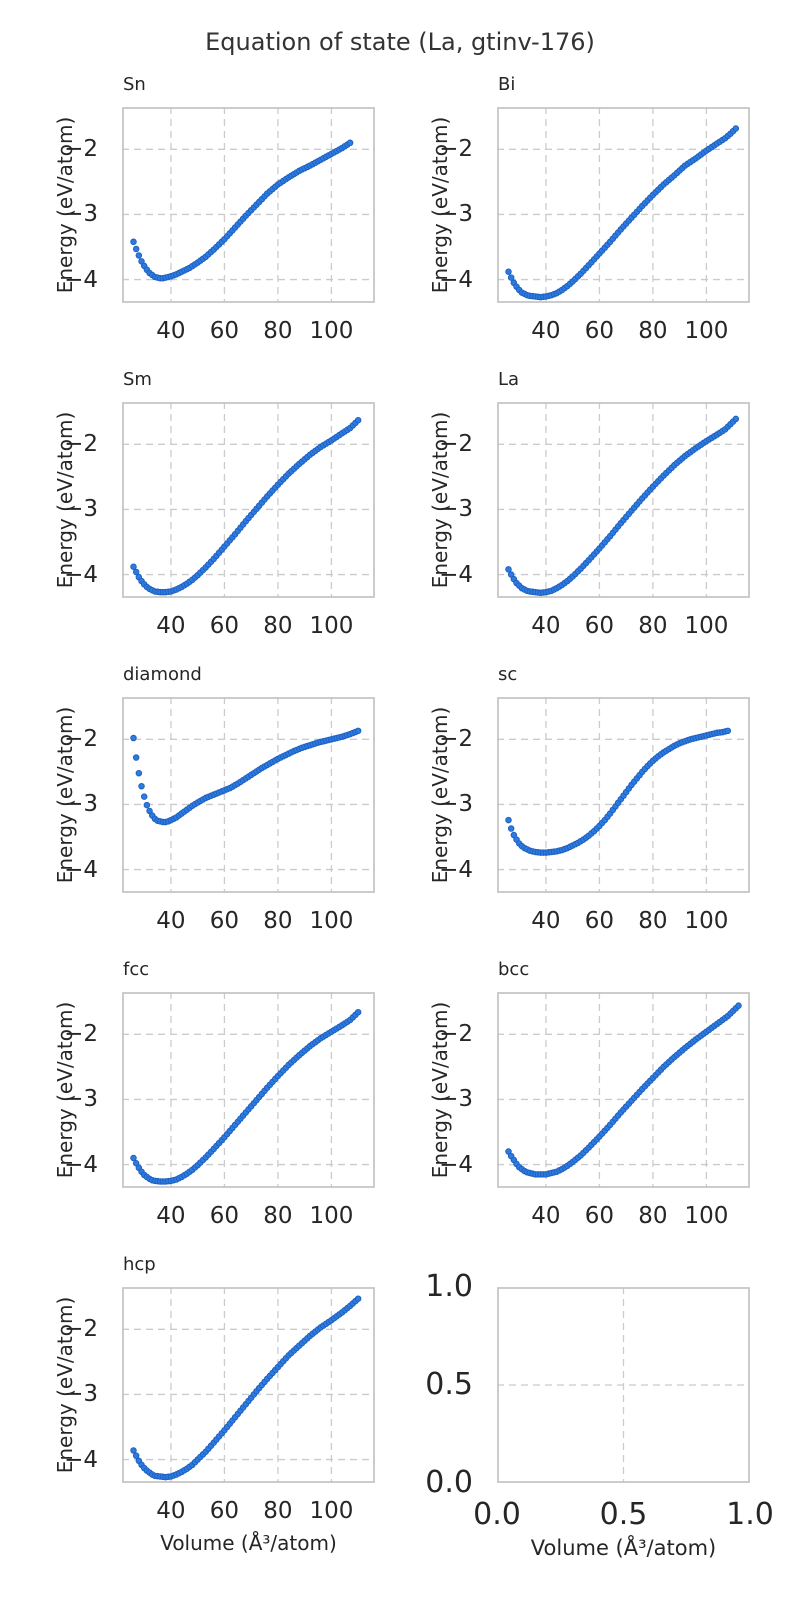  Describe the element at coordinates (449, 1286) in the screenshot. I see `y-tick-label: 1.0` at that location.